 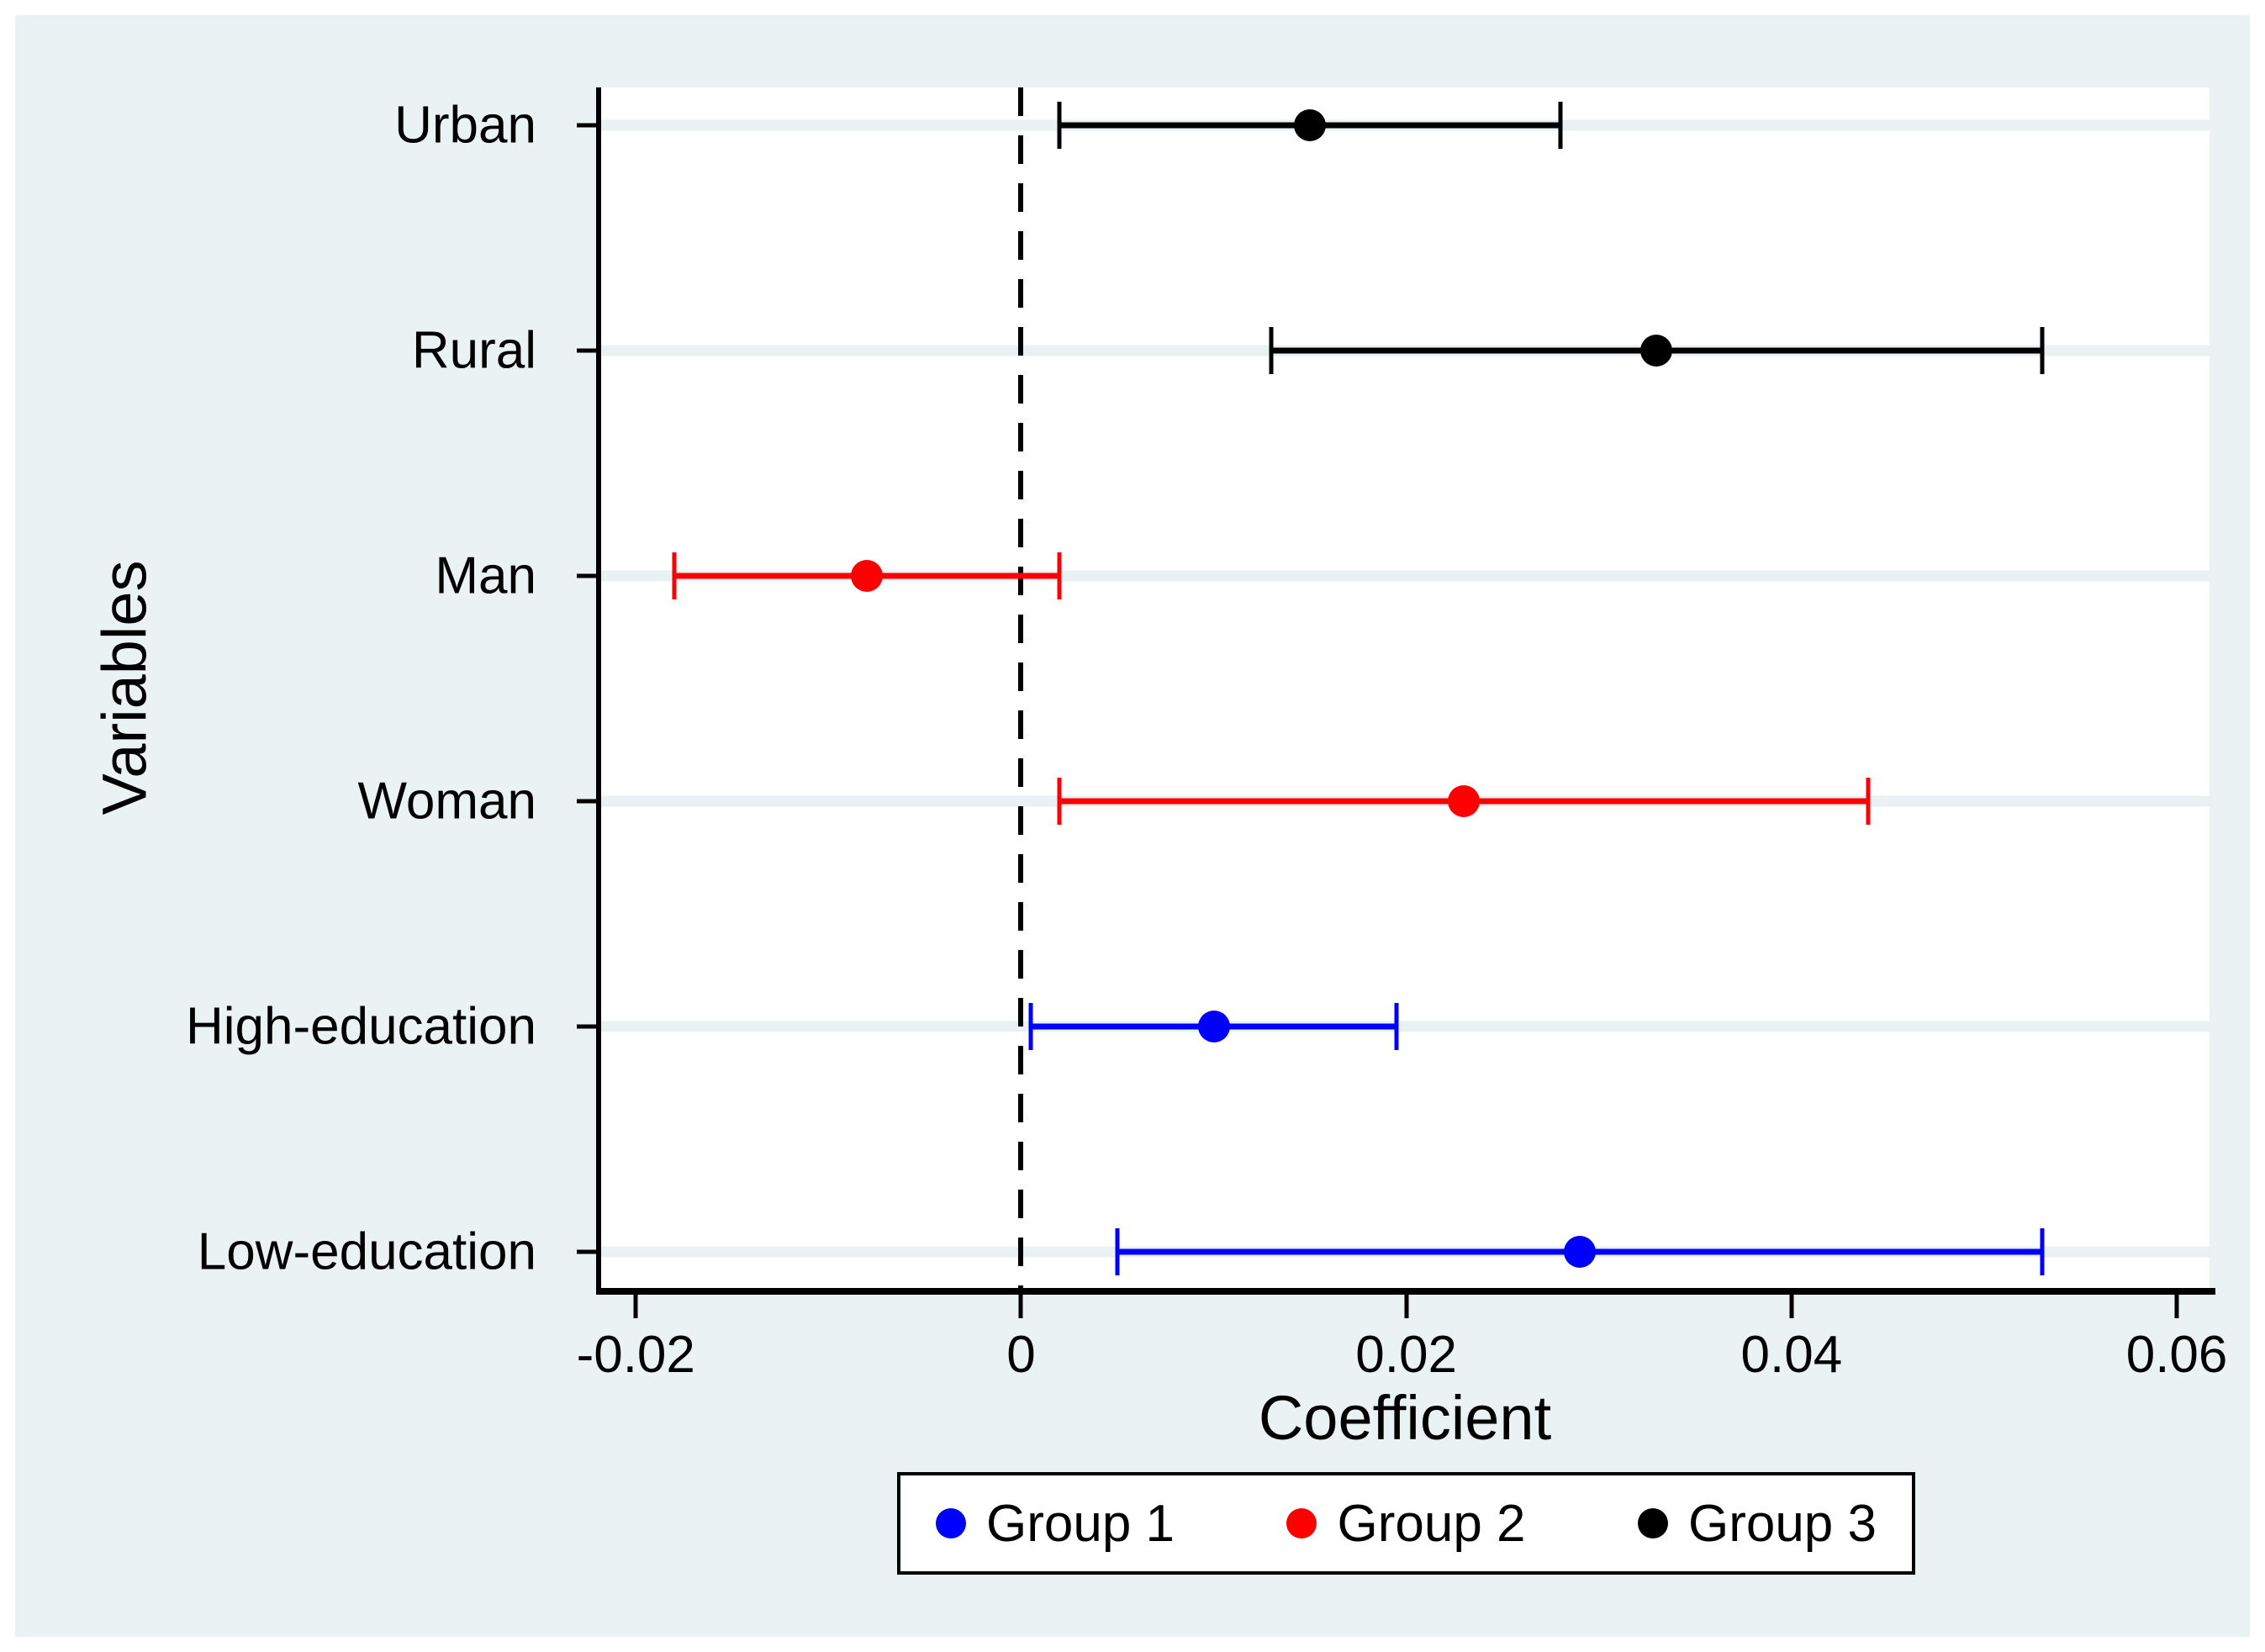 I want to click on gridline, so click(x=1405, y=1026).